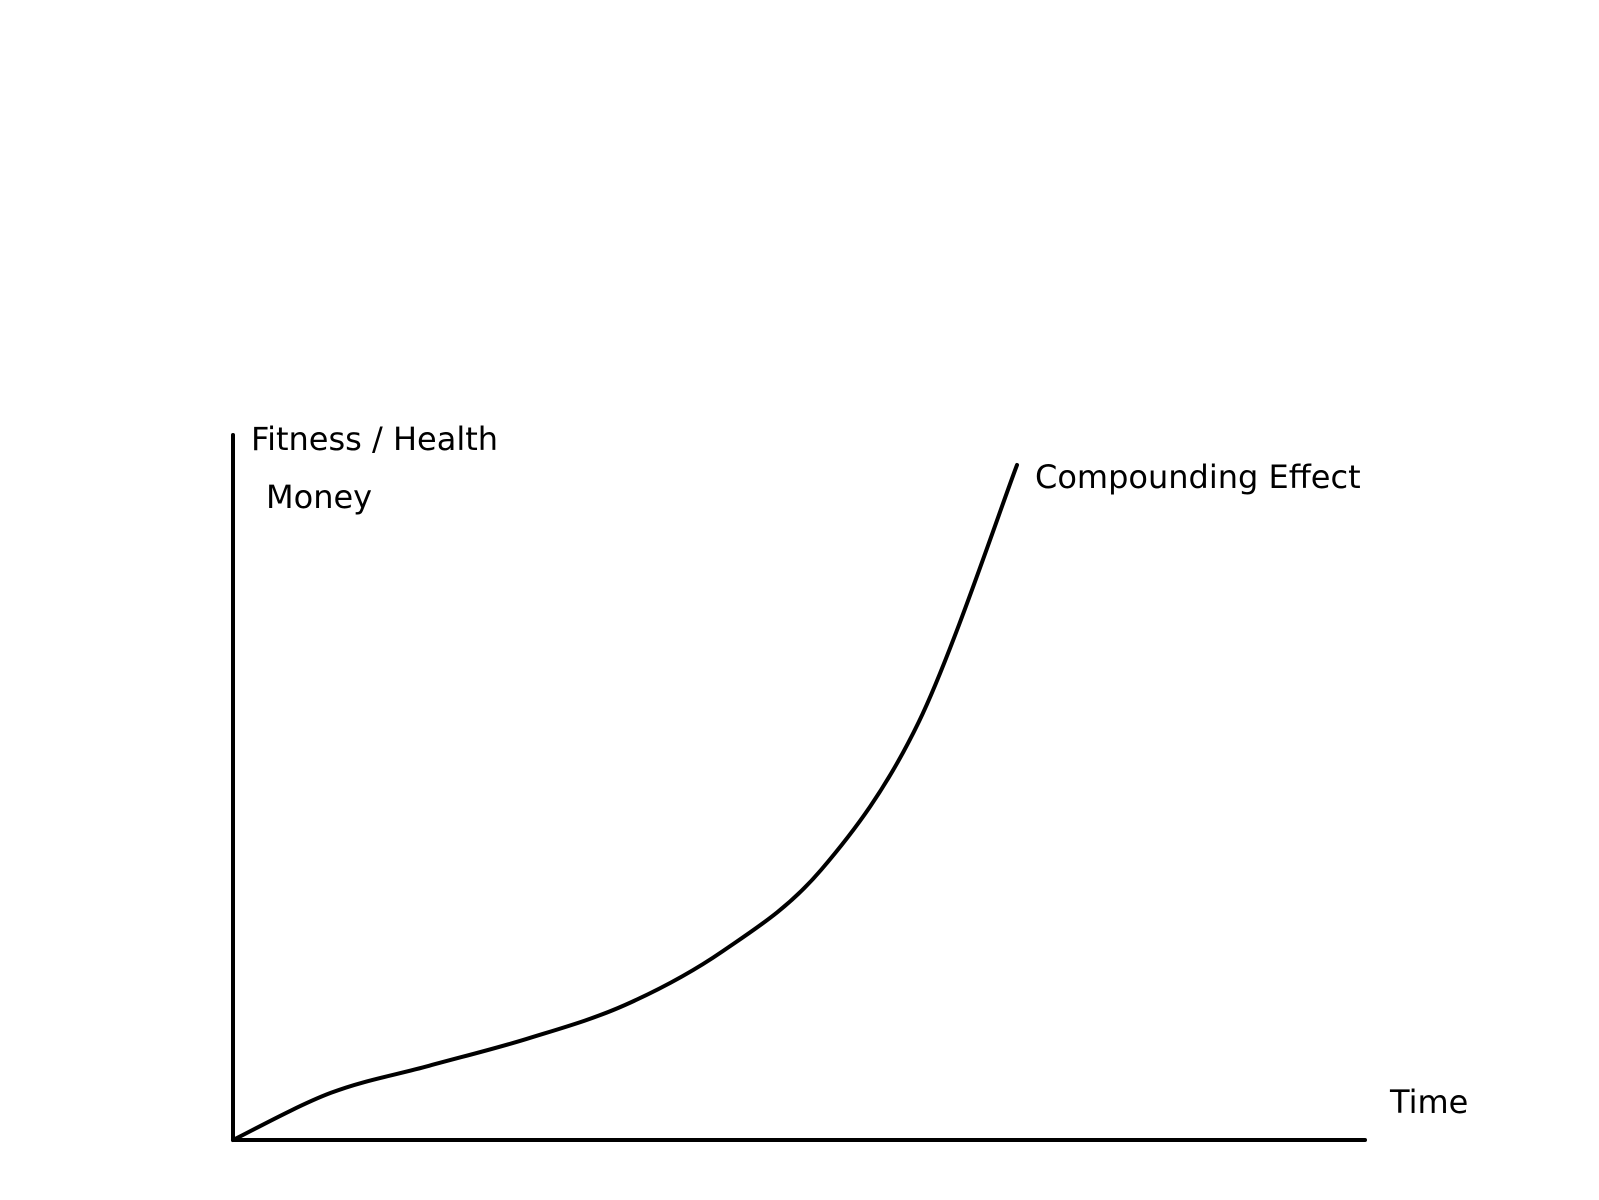 The width and height of the screenshot is (1599, 1200). Describe the element at coordinates (1428, 1102) in the screenshot. I see `x-axis-label-time: Time` at that location.